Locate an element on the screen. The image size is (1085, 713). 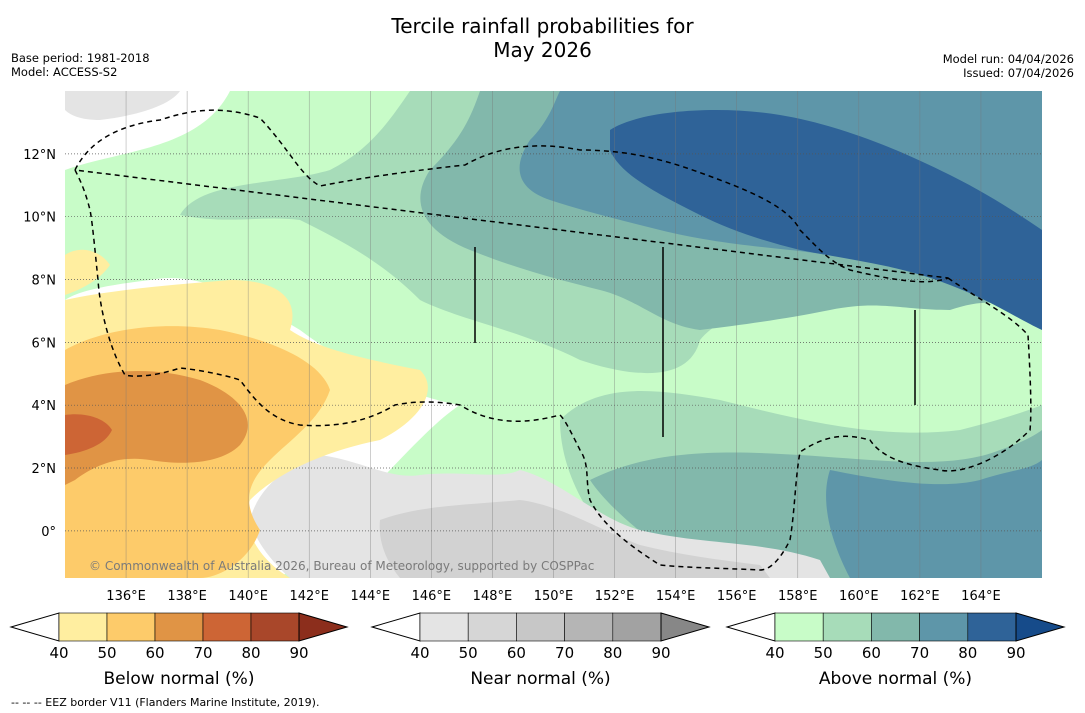
colorbar-title: Below normal (%) is located at coordinates (179, 679).